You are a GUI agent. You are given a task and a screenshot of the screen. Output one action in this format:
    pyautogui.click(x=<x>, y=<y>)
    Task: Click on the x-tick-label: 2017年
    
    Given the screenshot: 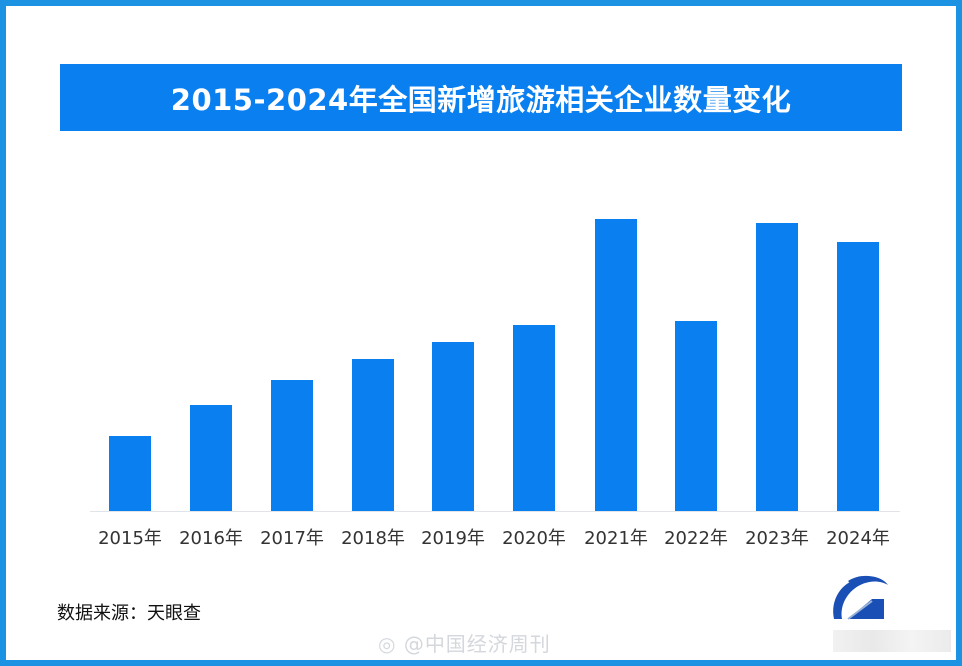 What is the action you would take?
    pyautogui.click(x=292, y=538)
    